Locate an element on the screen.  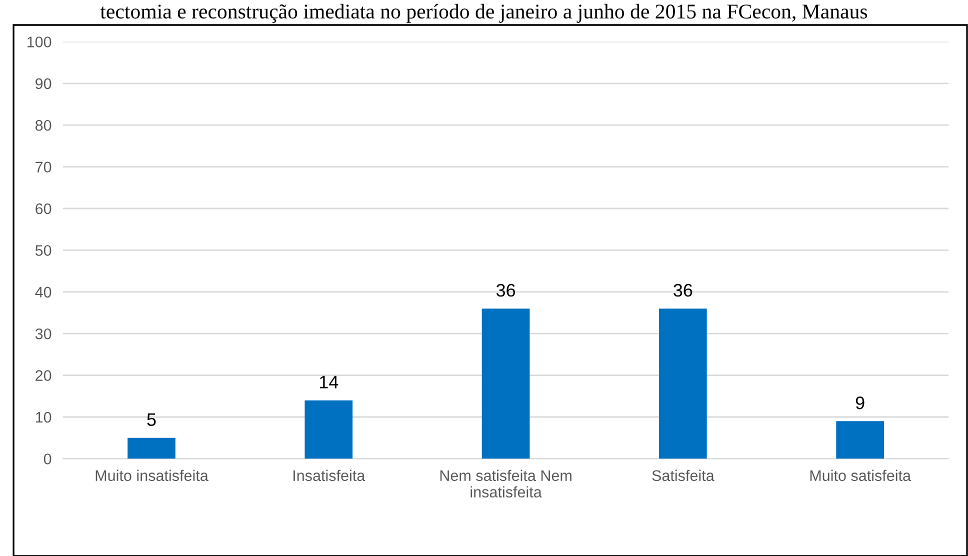
y-tick-label: 40 is located at coordinates (43, 292).